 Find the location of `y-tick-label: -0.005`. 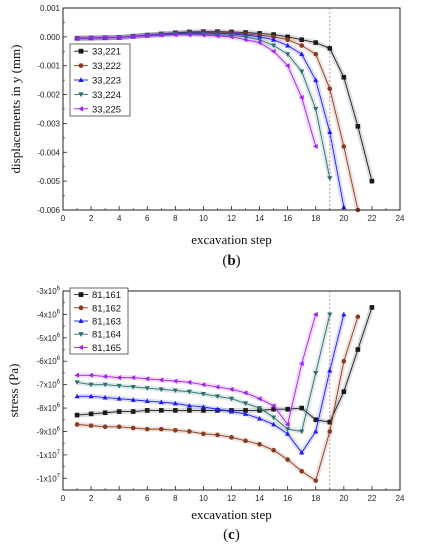

y-tick-label: -0.005 is located at coordinates (48, 181).